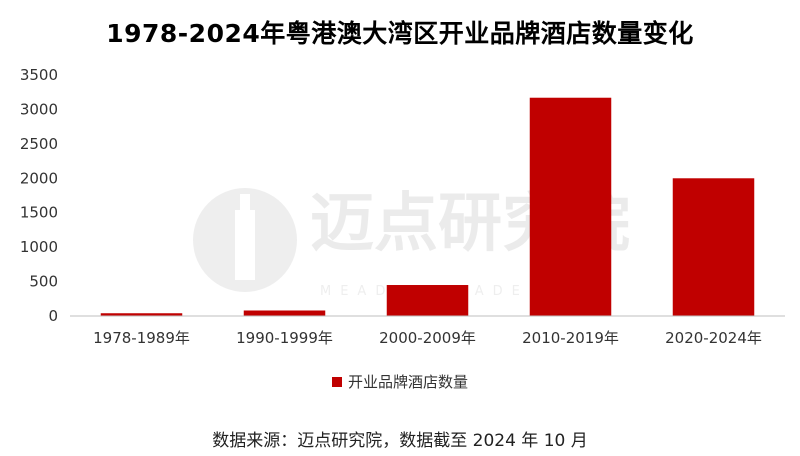 The width and height of the screenshot is (800, 456). I want to click on y-axis: 0 500 1000 1500 2000 2500 3000 3500, so click(39, 195).